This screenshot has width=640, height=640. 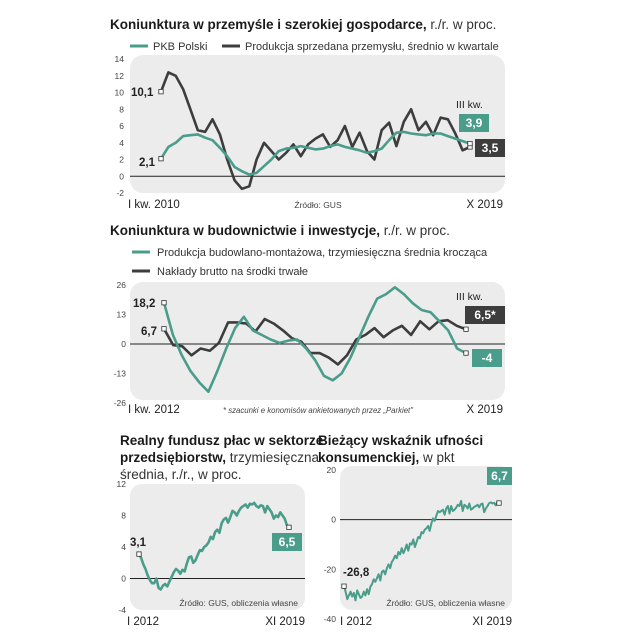 I want to click on start-label-wages: 3,1, so click(x=138, y=543).